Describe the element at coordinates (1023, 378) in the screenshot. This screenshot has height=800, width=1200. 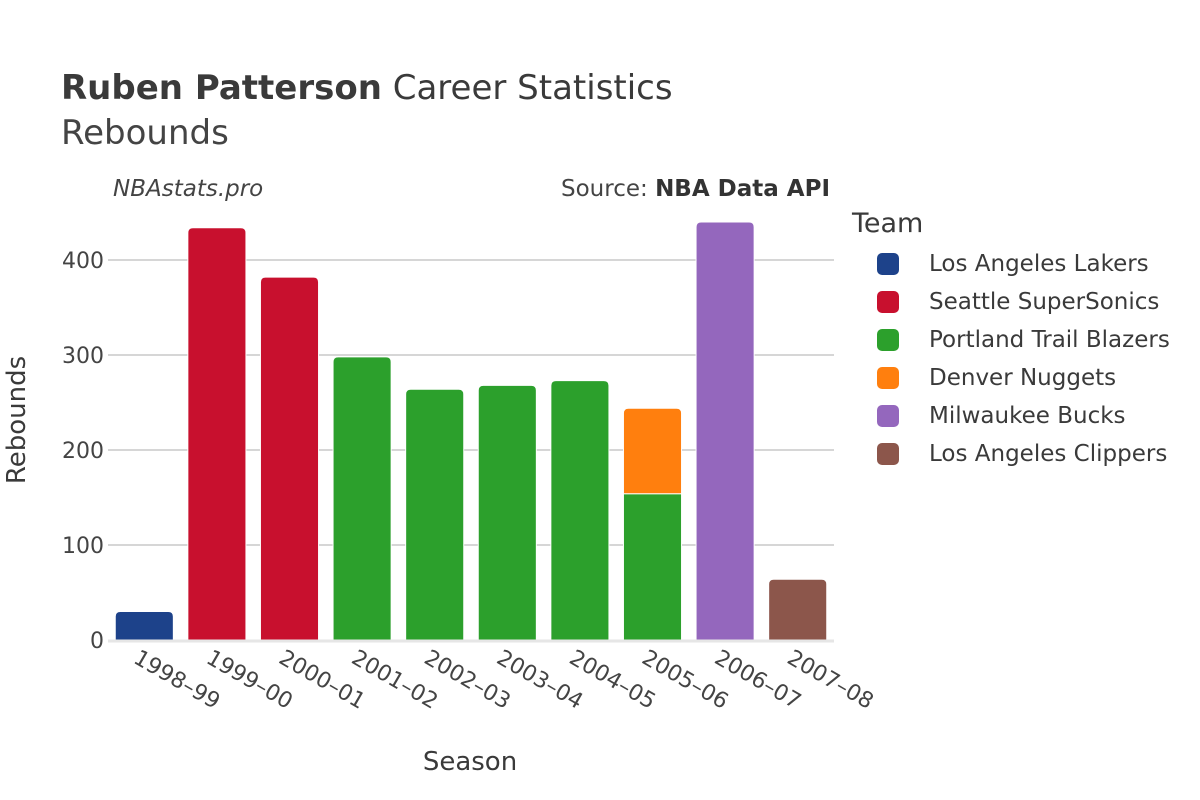
I see `legend-label: Denver Nuggets` at that location.